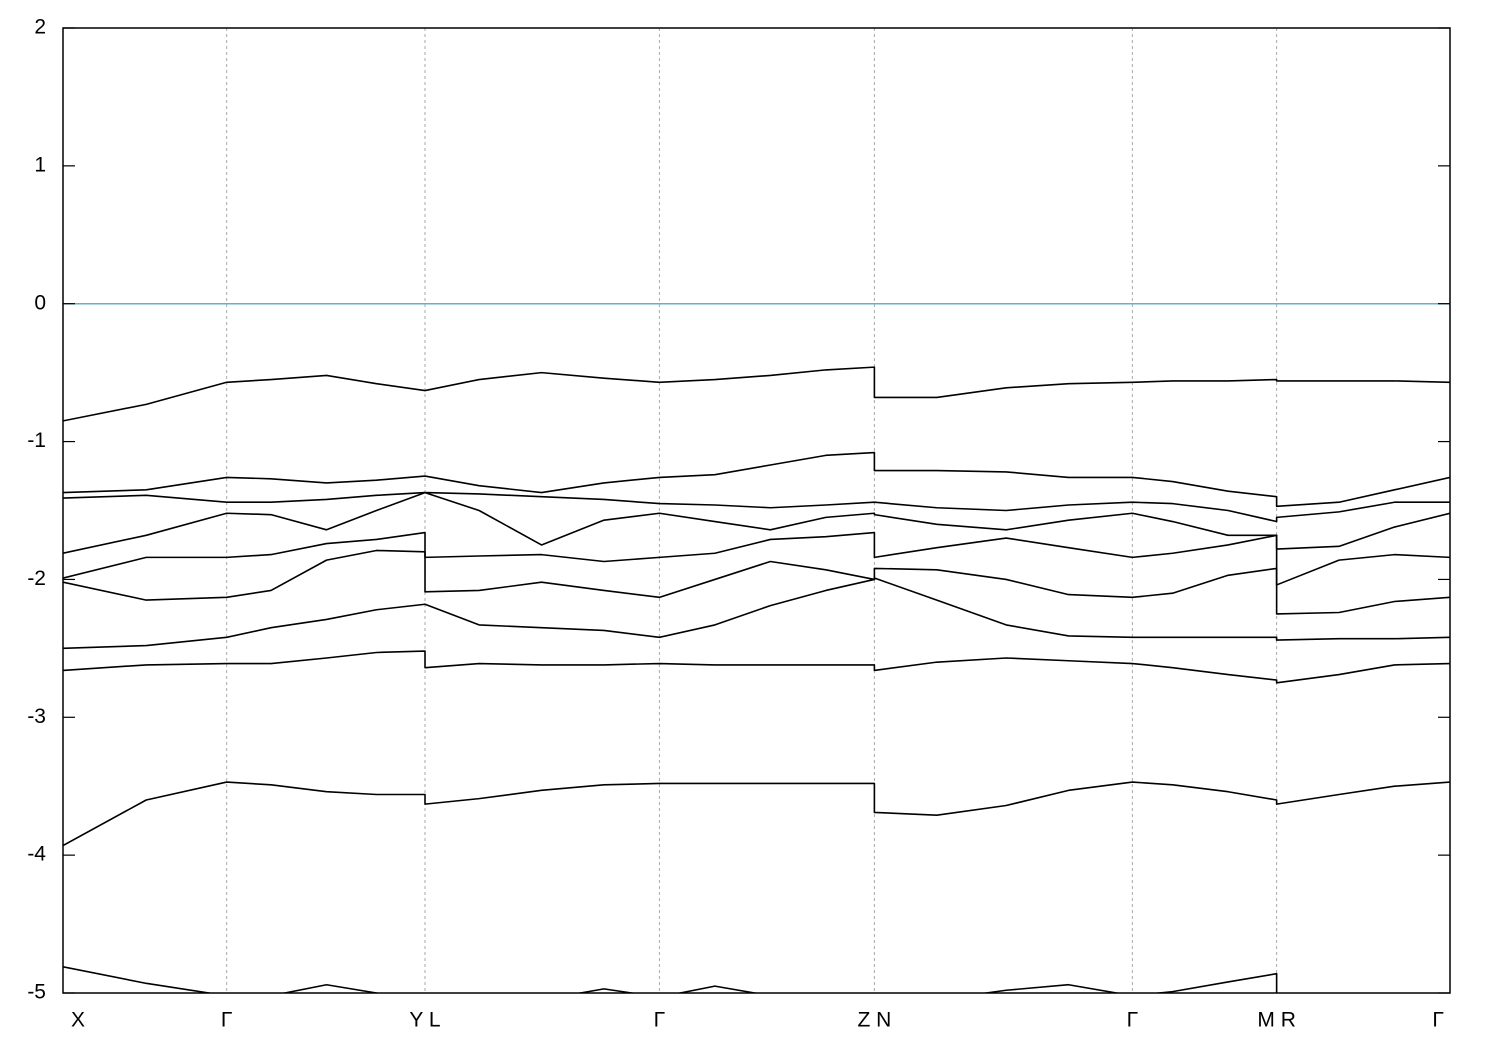 This screenshot has height=1055, width=1500. I want to click on y-tick-label: 0, so click(40, 302).